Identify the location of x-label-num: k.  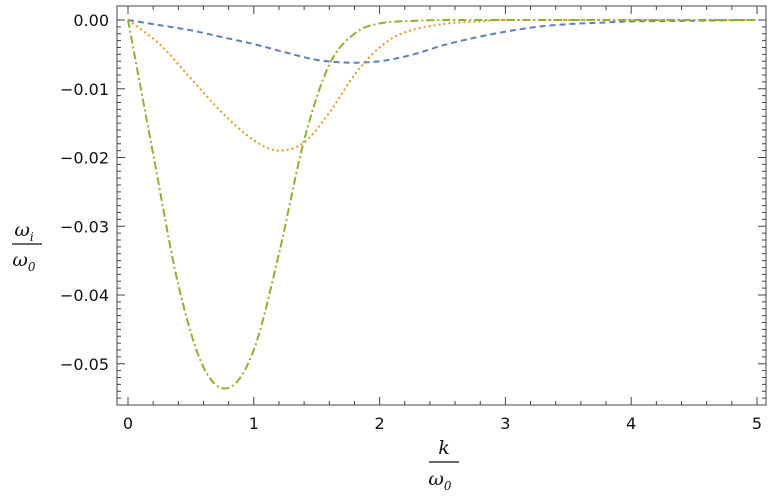
(444, 448).